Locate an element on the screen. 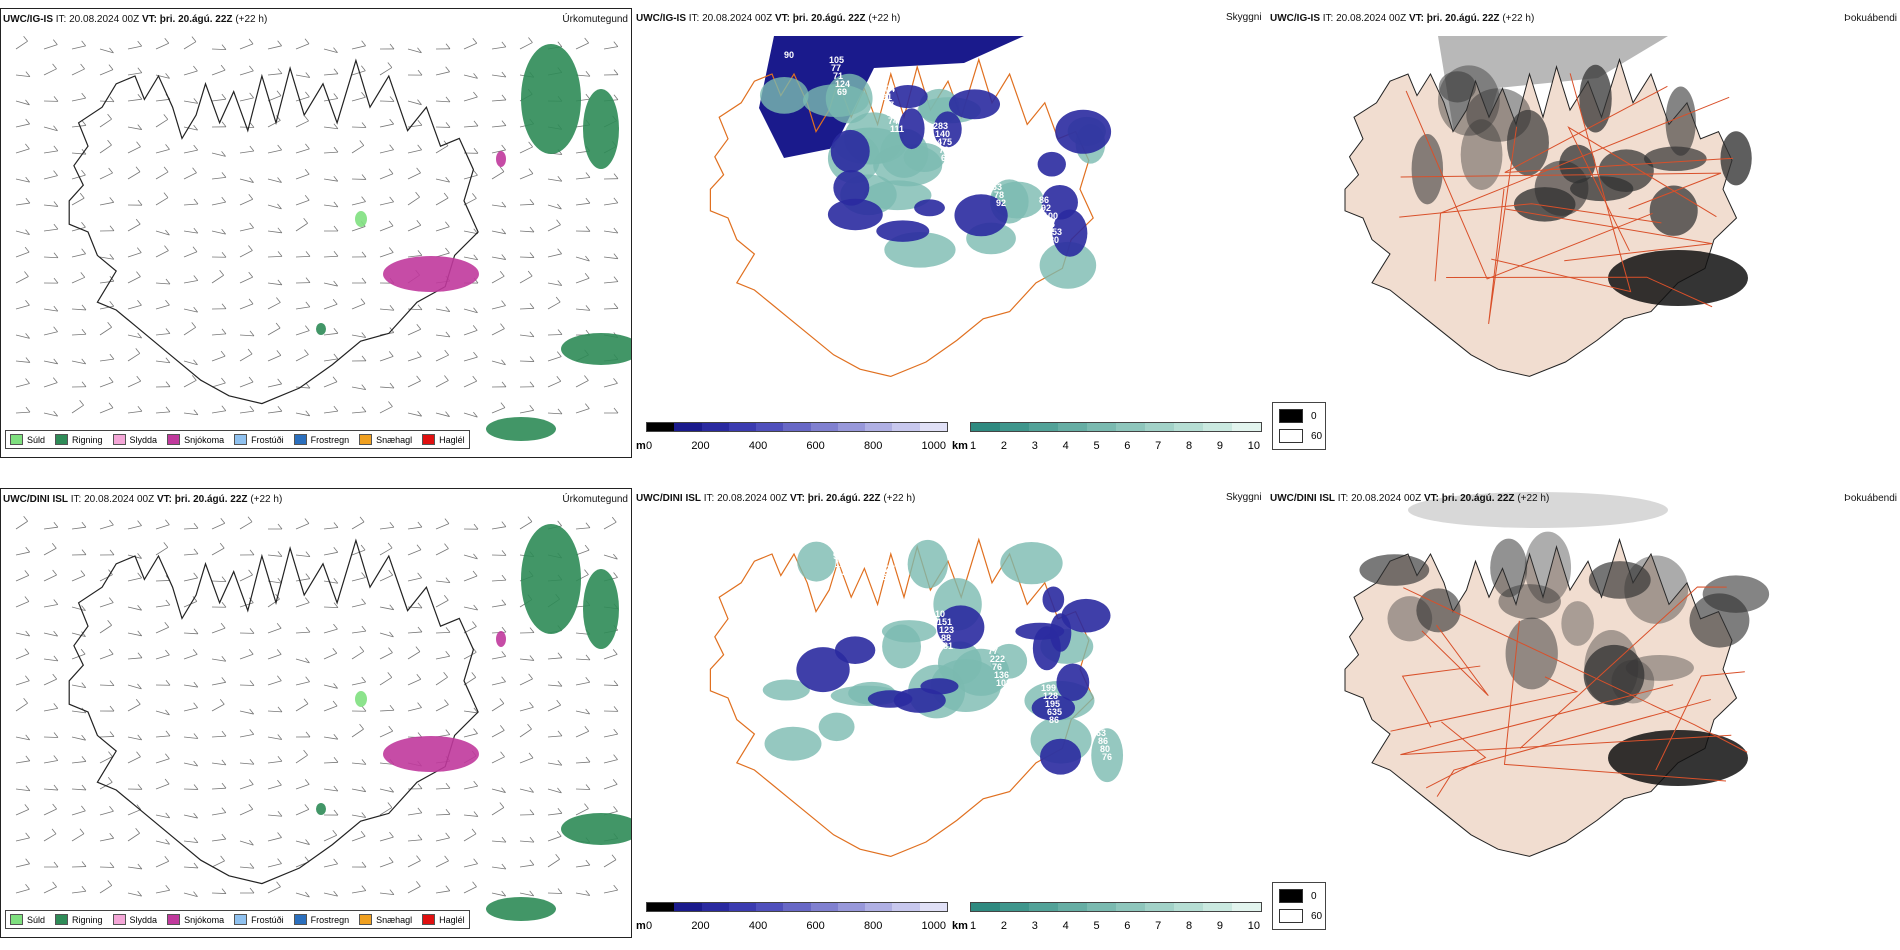 The height and width of the screenshot is (950, 1900). init-time: IT: 20.08.2024 00Z is located at coordinates (1379, 498).